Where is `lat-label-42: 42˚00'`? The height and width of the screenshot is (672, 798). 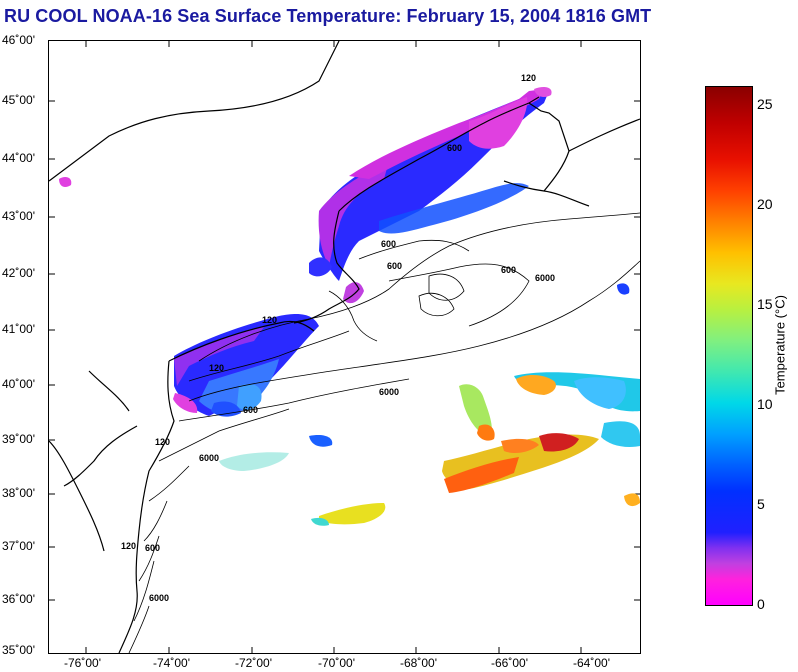 lat-label-42: 42˚00' is located at coordinates (18, 273).